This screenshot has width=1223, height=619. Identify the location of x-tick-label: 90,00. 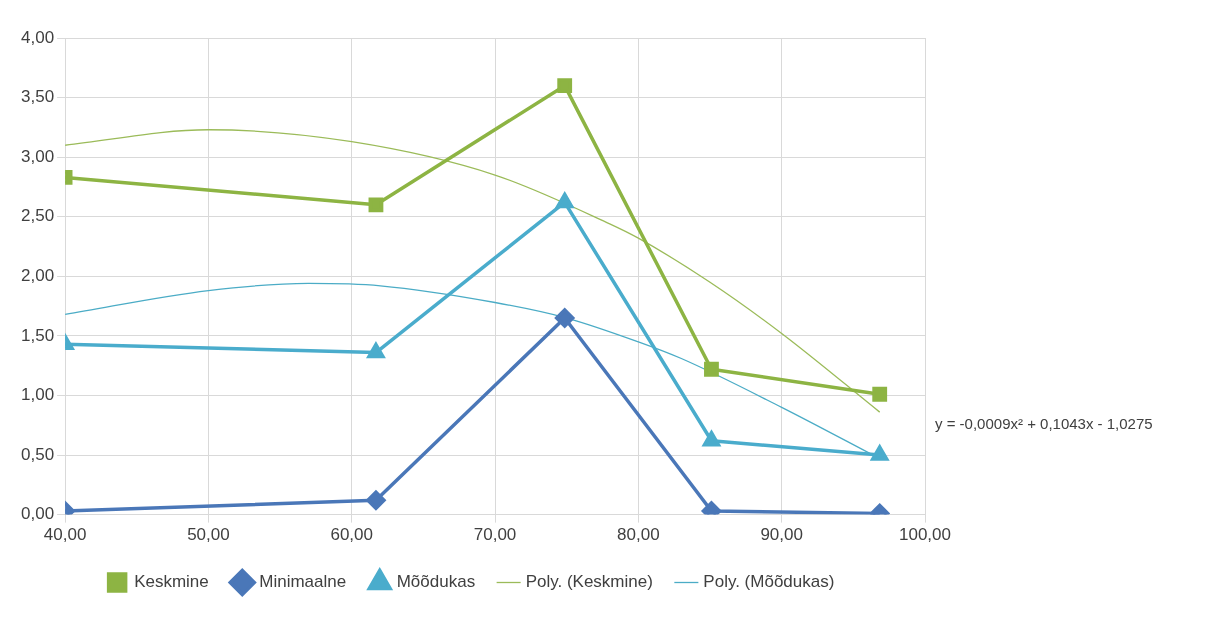
(781, 535).